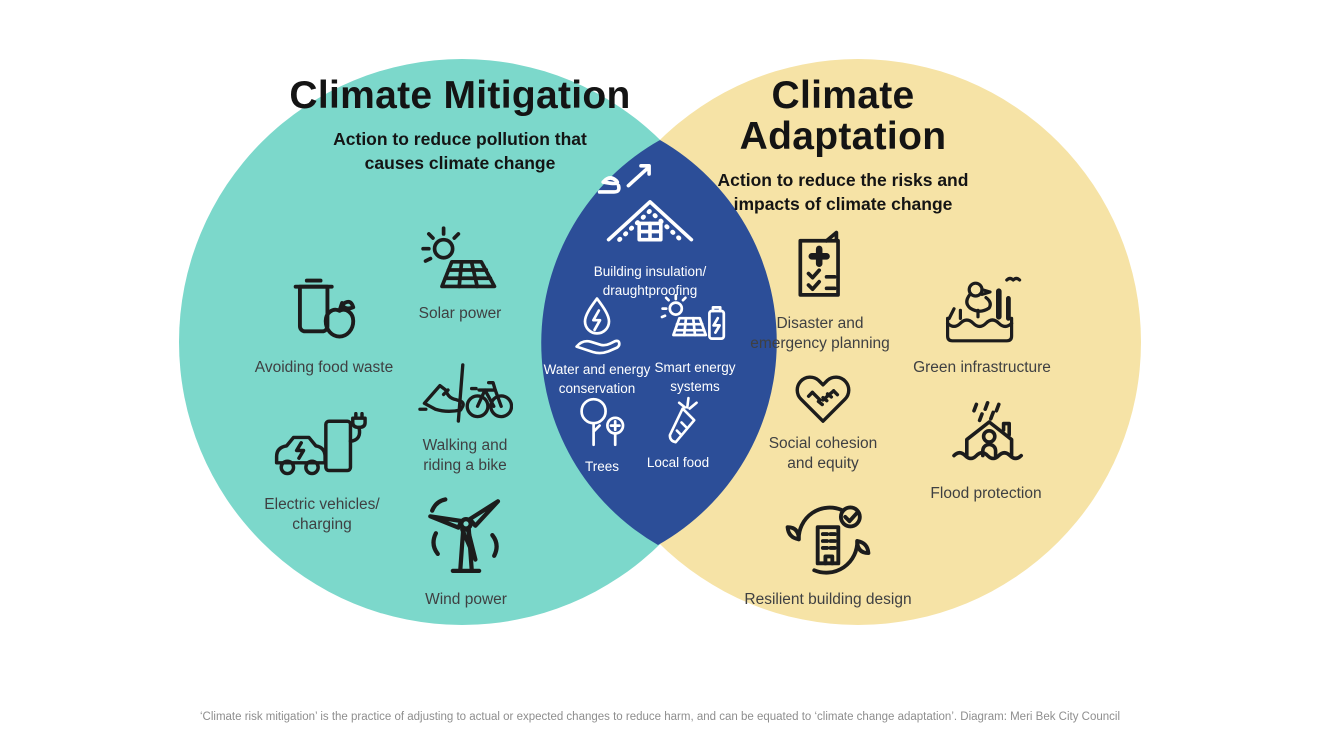  I want to click on item-flood-protection: Flood protection, so click(986, 451).